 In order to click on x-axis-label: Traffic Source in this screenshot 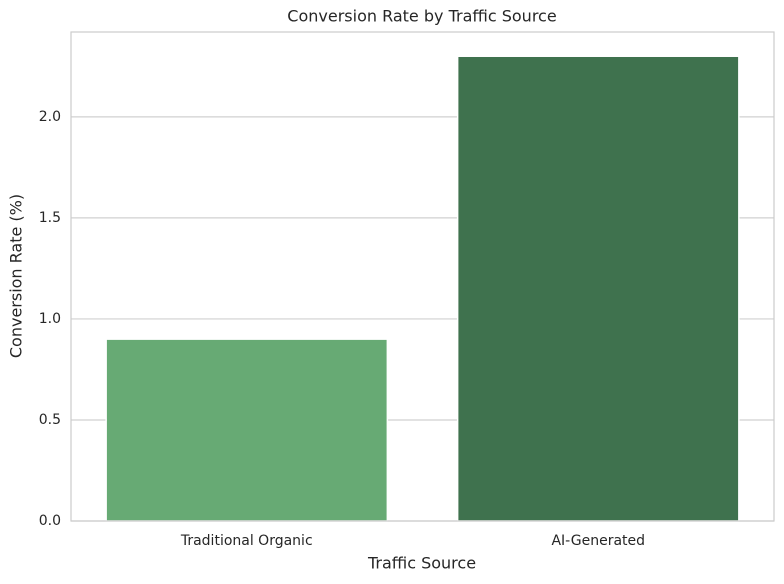, I will do `click(421, 563)`.